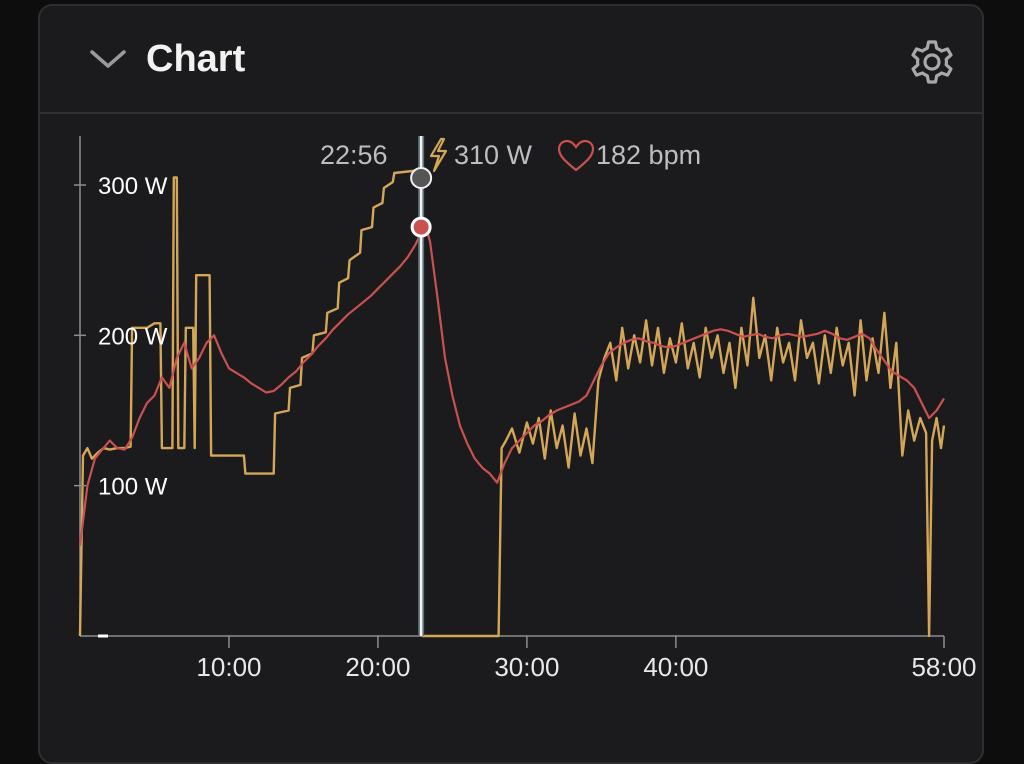  Describe the element at coordinates (493, 155) in the screenshot. I see `readout-power: 310 W` at that location.